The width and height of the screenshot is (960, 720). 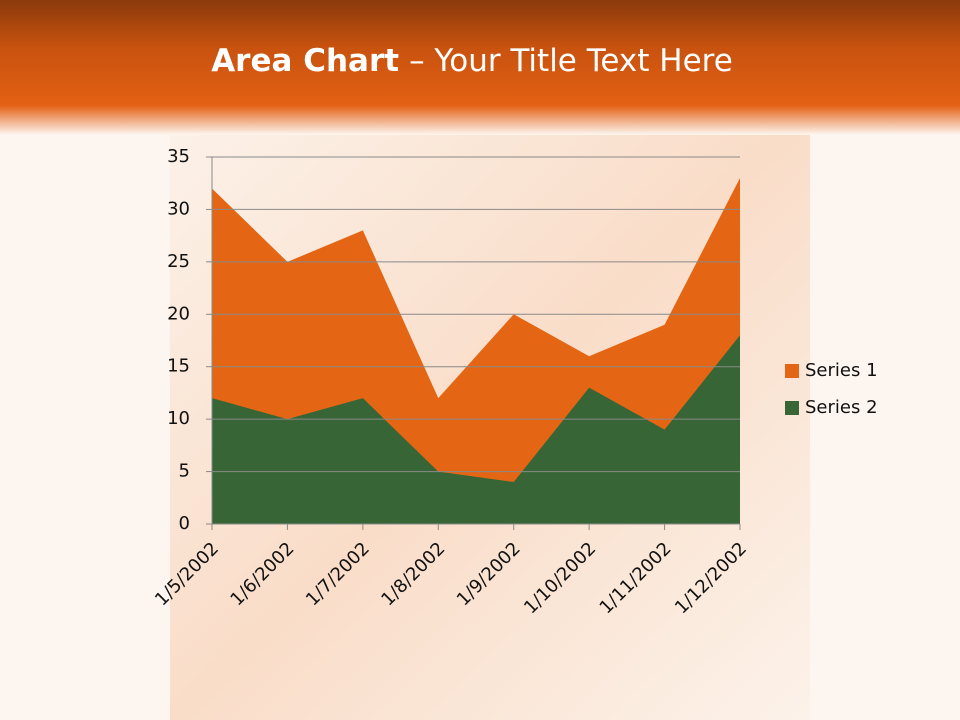 What do you see at coordinates (178, 313) in the screenshot?
I see `y-tick-label: 20` at bounding box center [178, 313].